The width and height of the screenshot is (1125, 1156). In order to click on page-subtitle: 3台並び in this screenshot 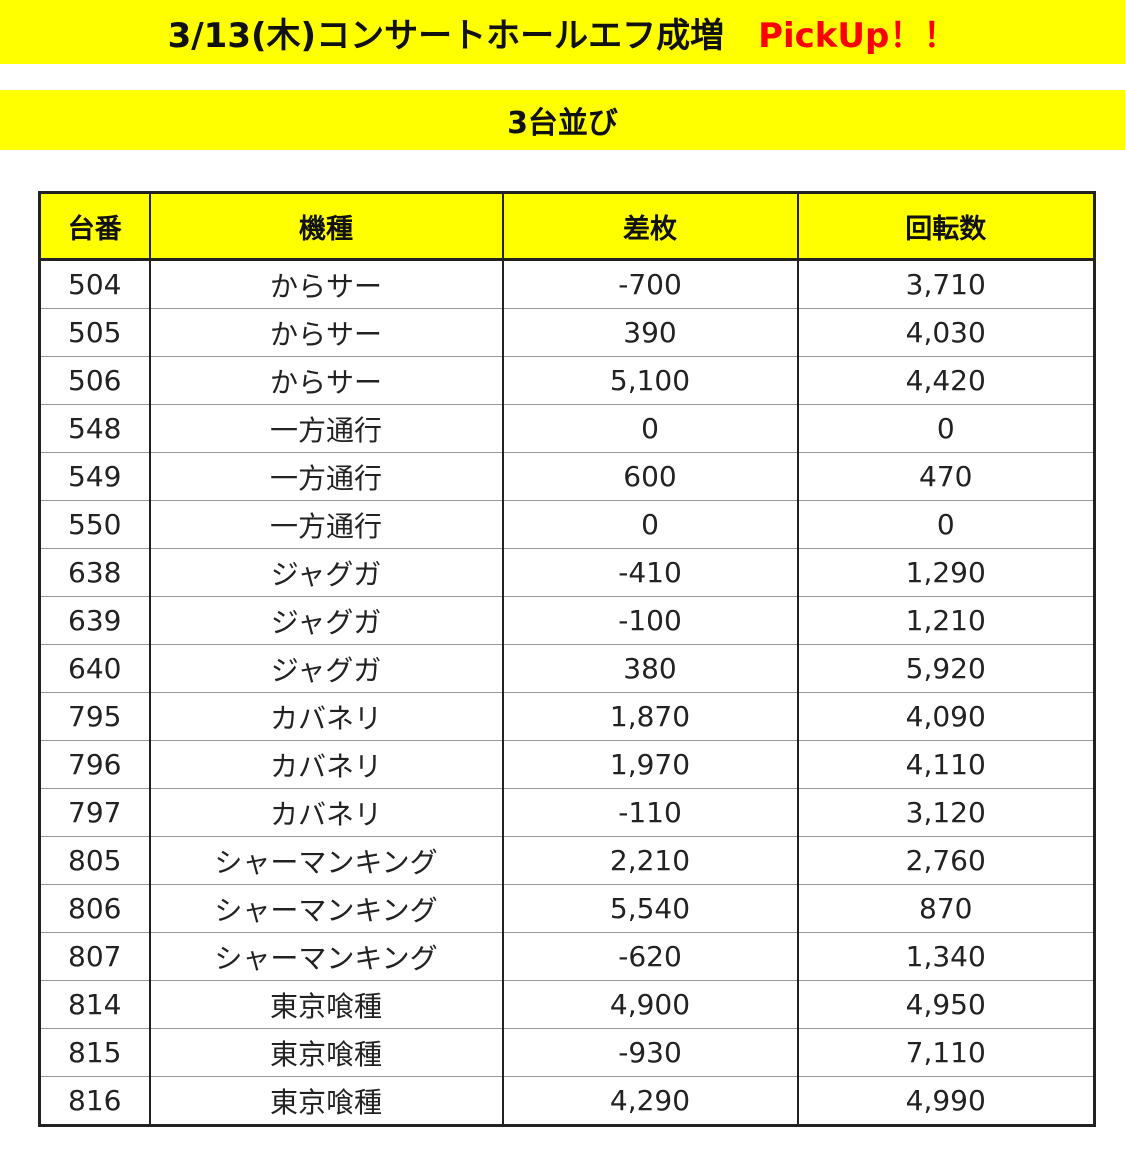, I will do `click(562, 123)`.